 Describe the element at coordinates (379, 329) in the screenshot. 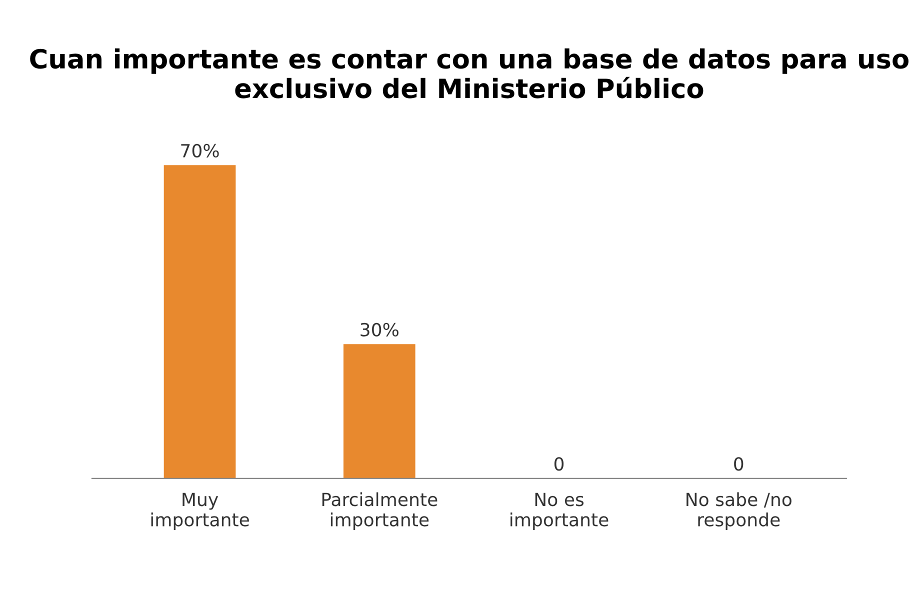

I see `data-label: 30%` at that location.